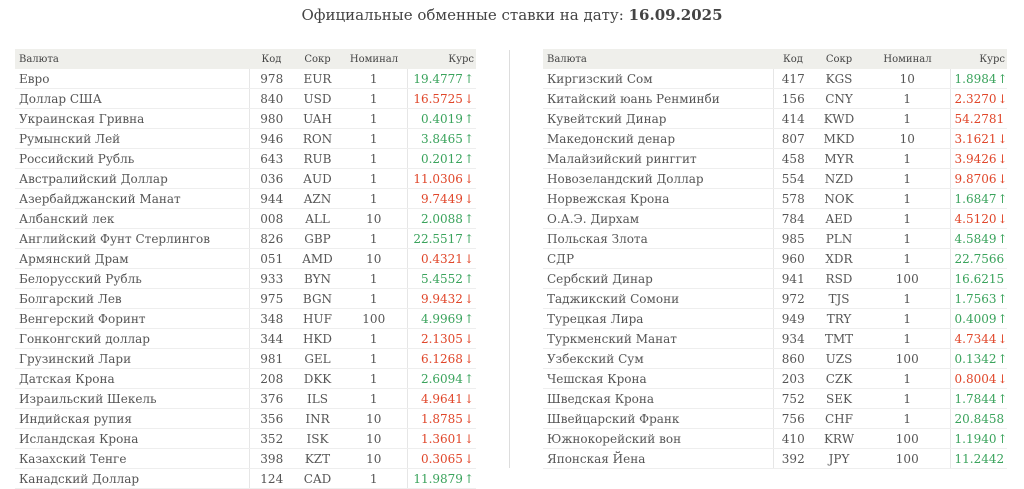 This screenshot has height=489, width=1024. What do you see at coordinates (132, 118) in the screenshot?
I see `currency-name-cell: Украинская Гривна` at bounding box center [132, 118].